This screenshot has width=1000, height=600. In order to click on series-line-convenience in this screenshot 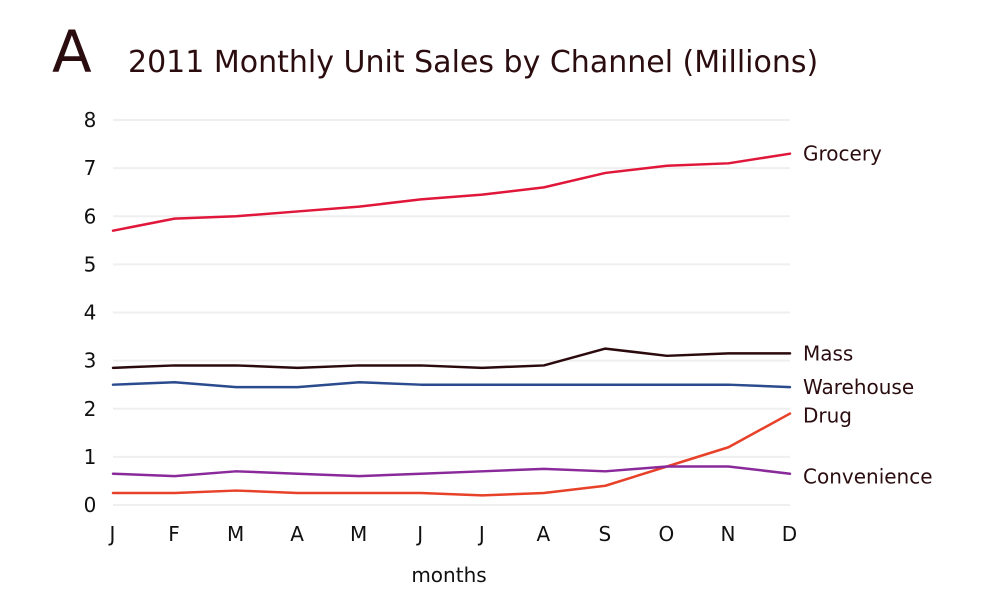, I will do `click(451, 471)`.